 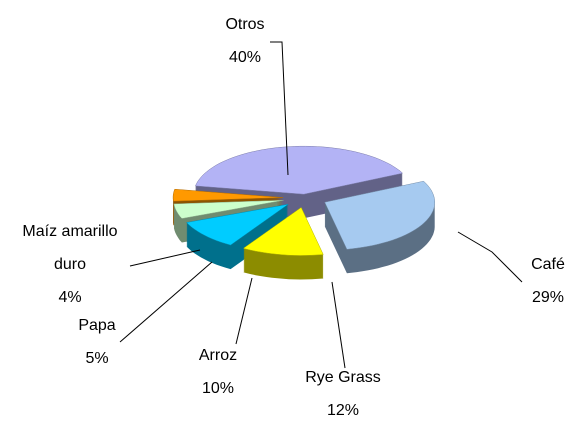 I want to click on slice-label: Rye Grass 12%, so click(x=343, y=394).